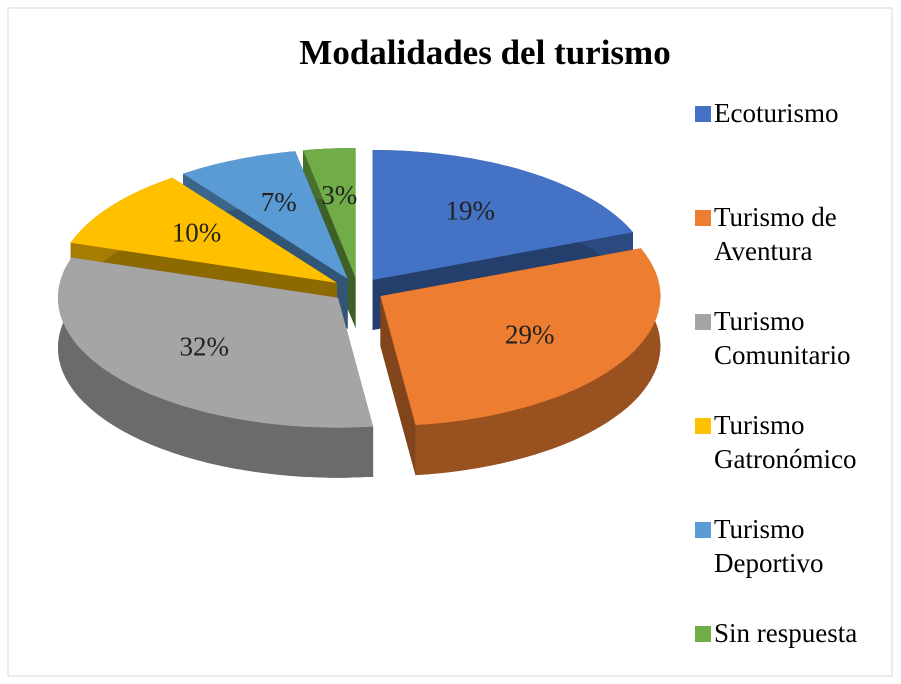 This screenshot has height=684, width=901. What do you see at coordinates (197, 233) in the screenshot?
I see `data-label: 10%` at bounding box center [197, 233].